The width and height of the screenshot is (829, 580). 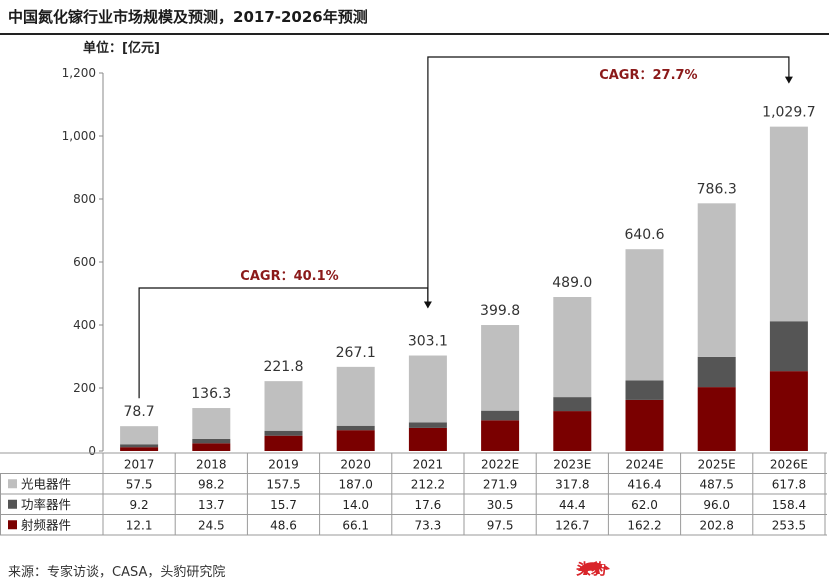 What do you see at coordinates (283, 367) in the screenshot?
I see `bar-total-label: 221.8` at bounding box center [283, 367].